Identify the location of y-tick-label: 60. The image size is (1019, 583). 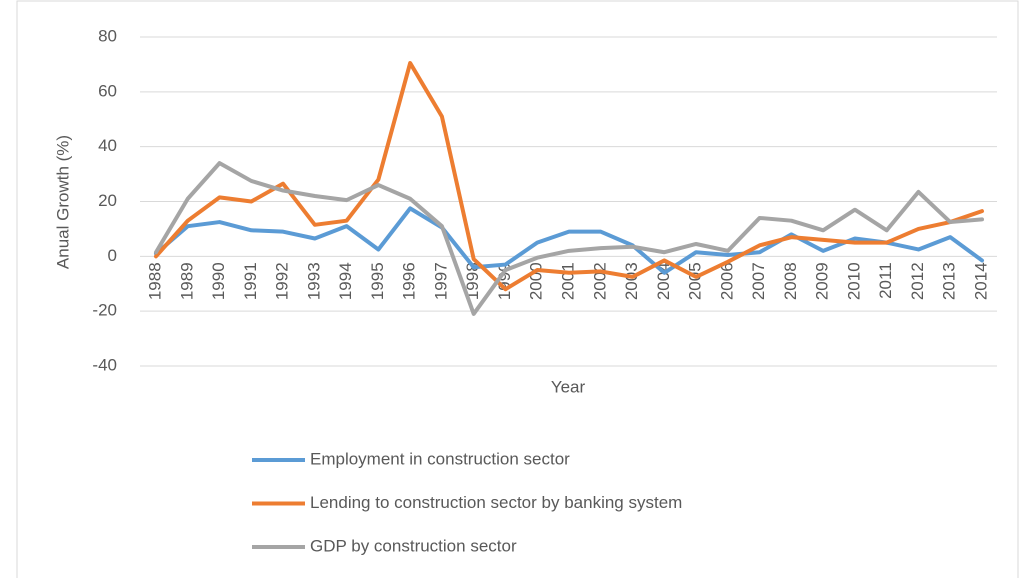
(107, 90).